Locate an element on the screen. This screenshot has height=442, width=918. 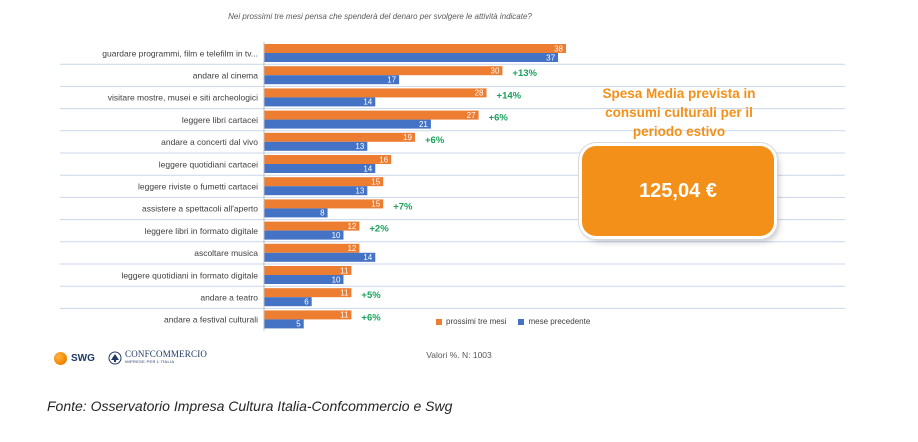
delta-annotation: +2% is located at coordinates (379, 229).